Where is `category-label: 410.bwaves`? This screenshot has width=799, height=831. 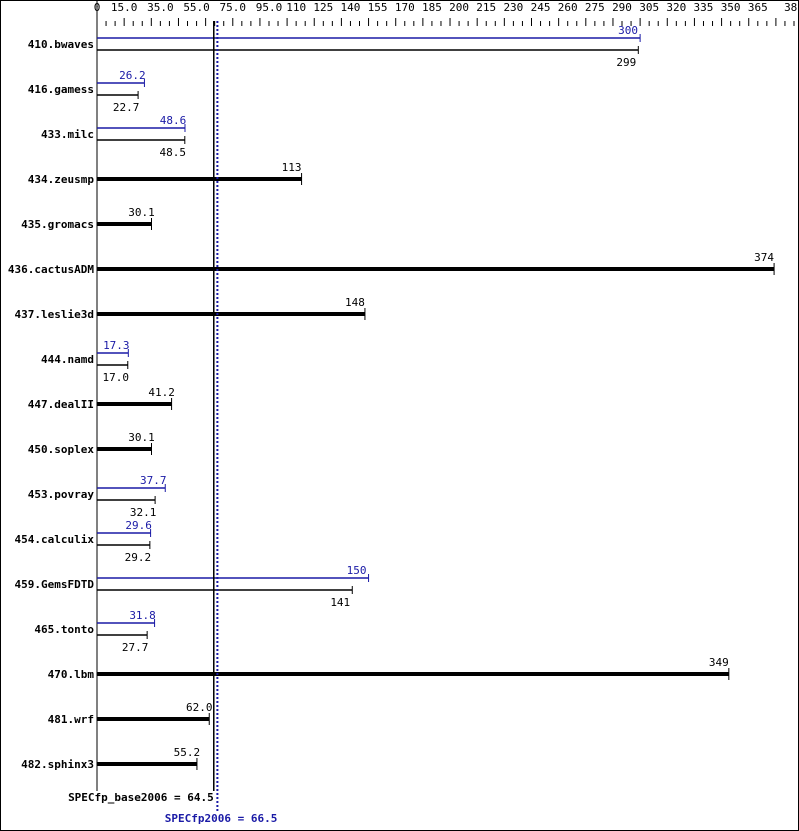 category-label: 410.bwaves is located at coordinates (61, 44).